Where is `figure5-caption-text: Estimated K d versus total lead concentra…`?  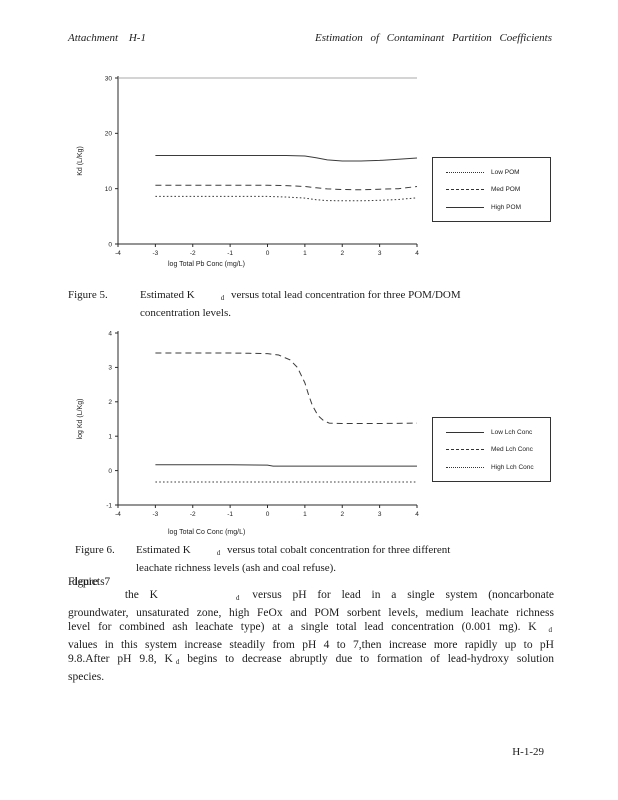 figure5-caption-text: Estimated K d versus total lead concentra… is located at coordinates (319, 304).